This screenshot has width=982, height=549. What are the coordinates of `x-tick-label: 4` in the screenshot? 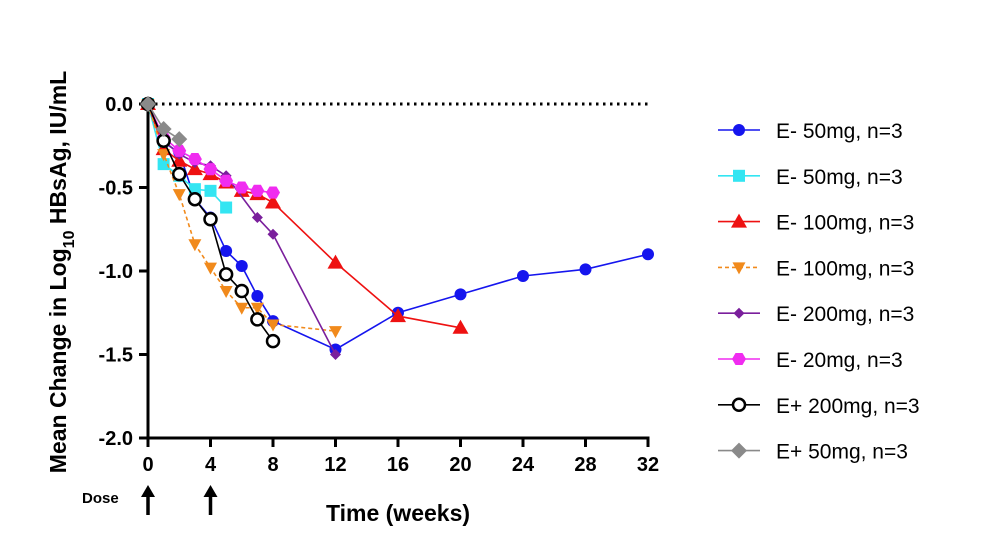 It's located at (211, 465).